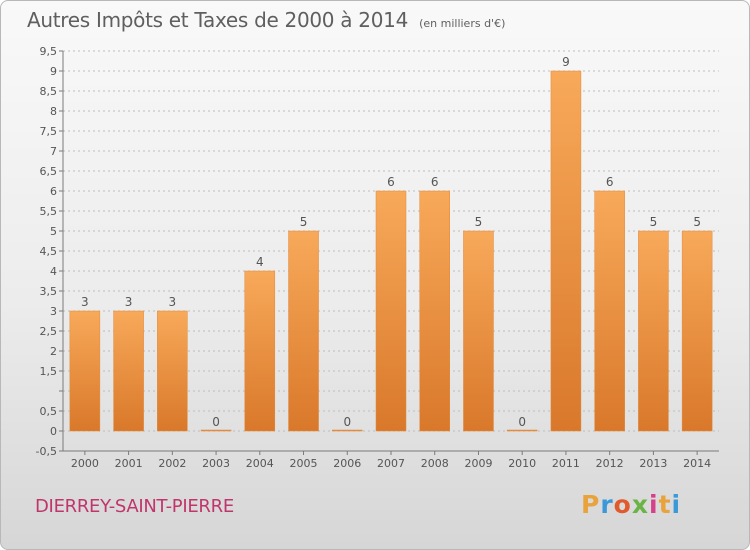  What do you see at coordinates (49, 291) in the screenshot?
I see `y-tick-label: 3,5` at bounding box center [49, 291].